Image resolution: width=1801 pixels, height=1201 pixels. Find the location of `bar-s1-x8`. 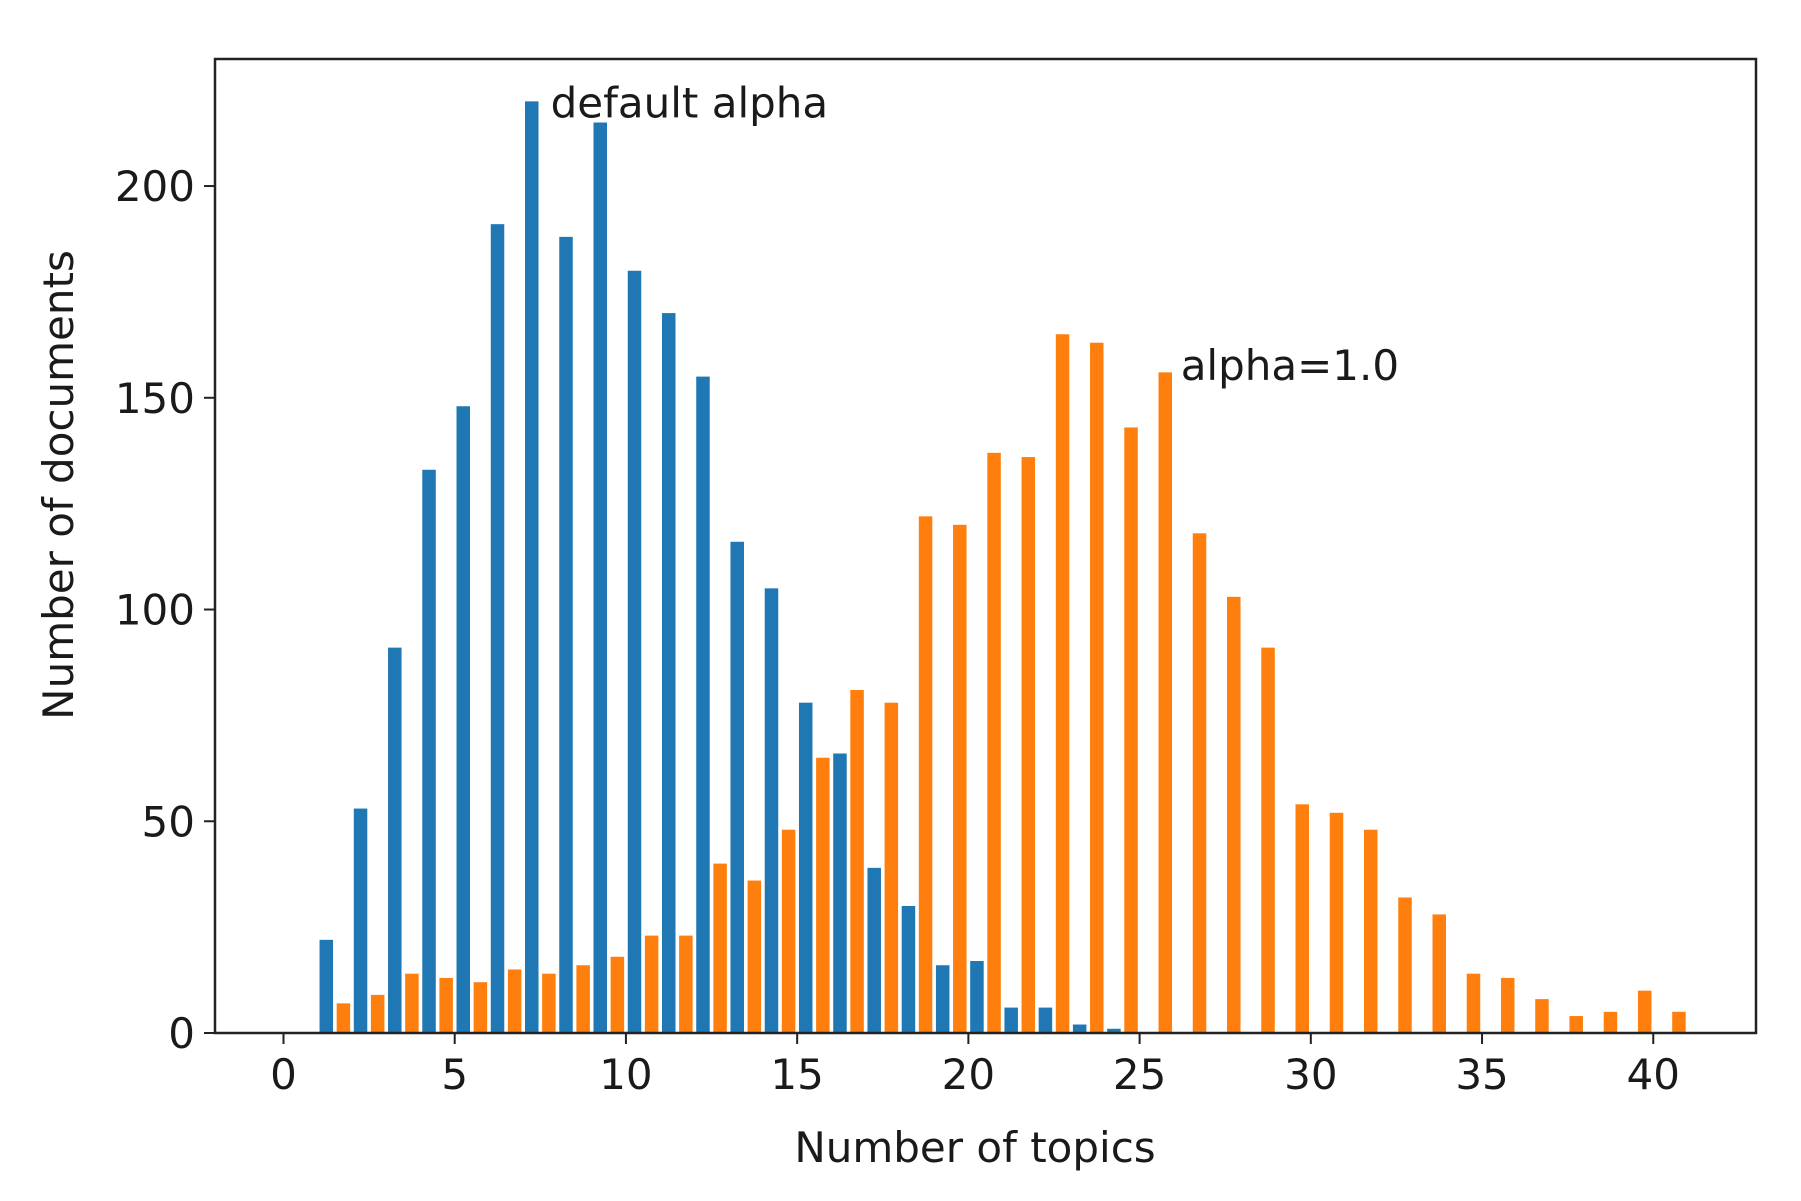

bar-s1-x8 is located at coordinates (583, 999).